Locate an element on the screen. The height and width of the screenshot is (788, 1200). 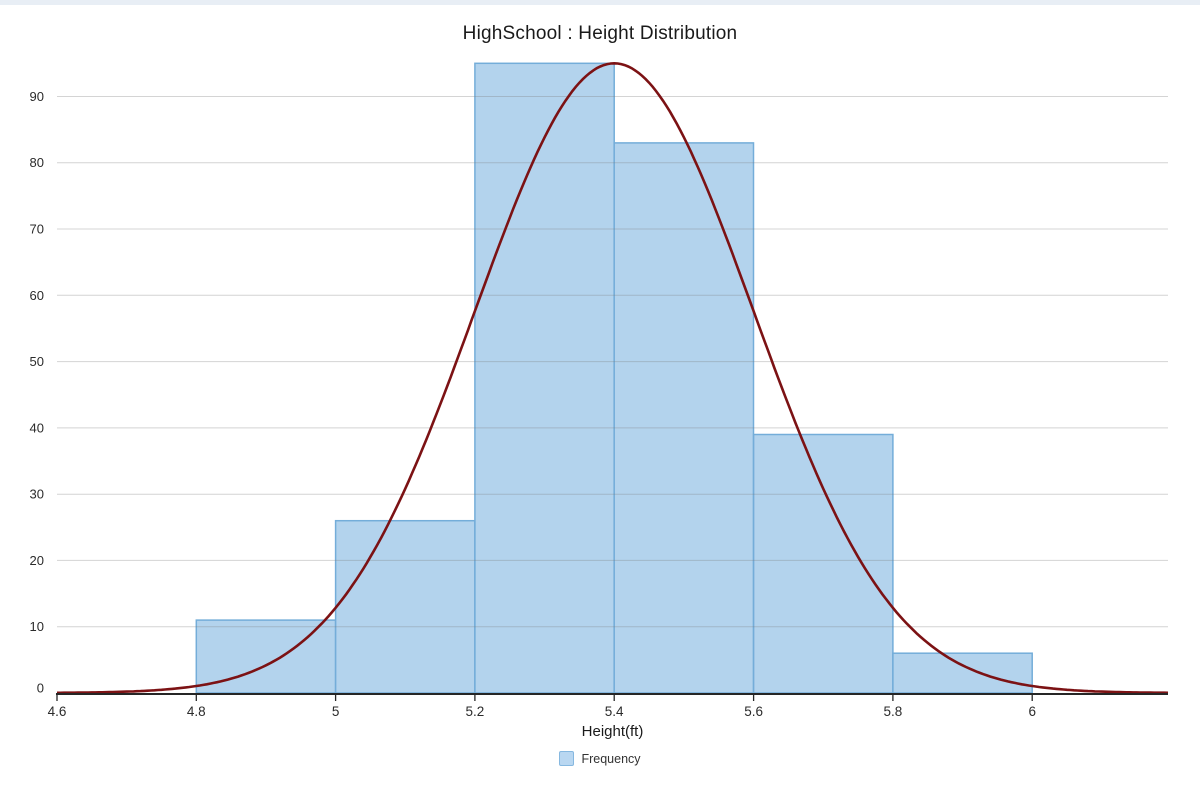
y-tick-label: 10 is located at coordinates (37, 626).